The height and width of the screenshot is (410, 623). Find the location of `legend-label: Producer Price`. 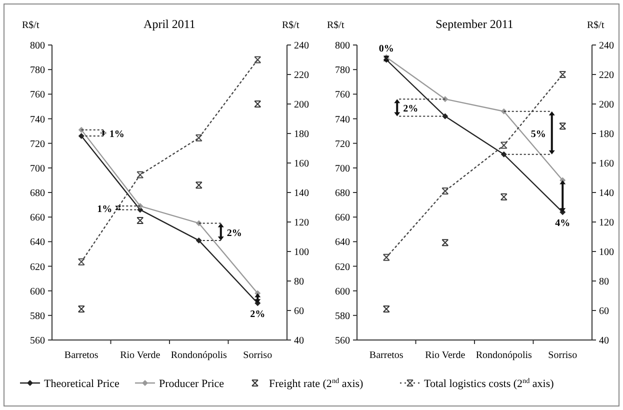

legend-label: Producer Price is located at coordinates (191, 384).